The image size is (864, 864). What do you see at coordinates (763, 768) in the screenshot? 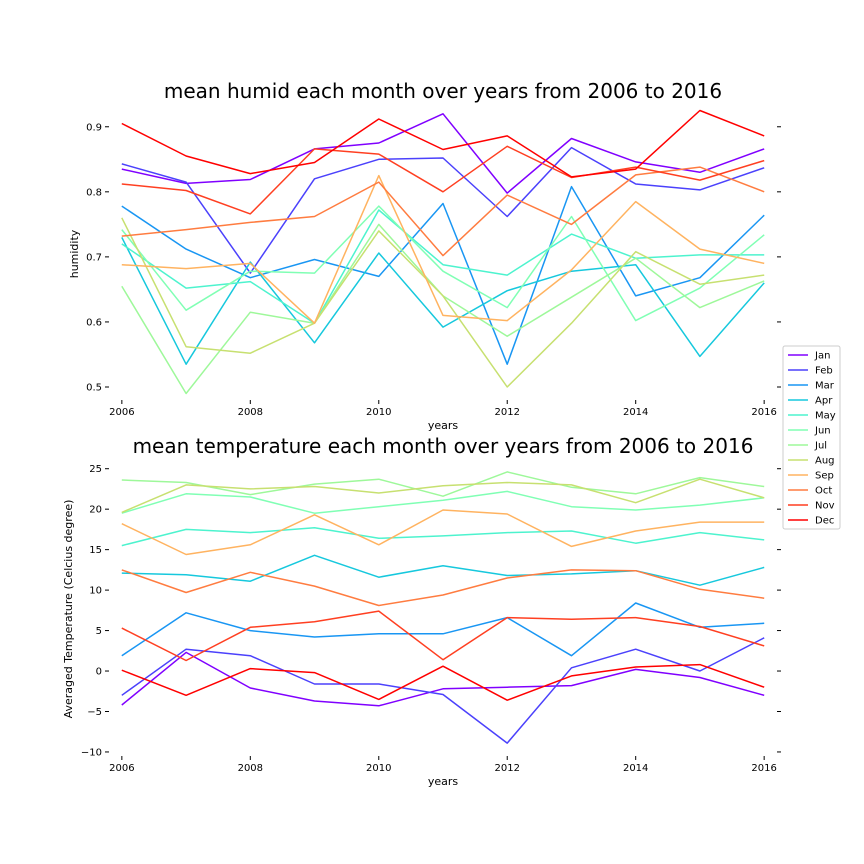
I see `temperature-x-tick-label: 2016` at bounding box center [763, 768].